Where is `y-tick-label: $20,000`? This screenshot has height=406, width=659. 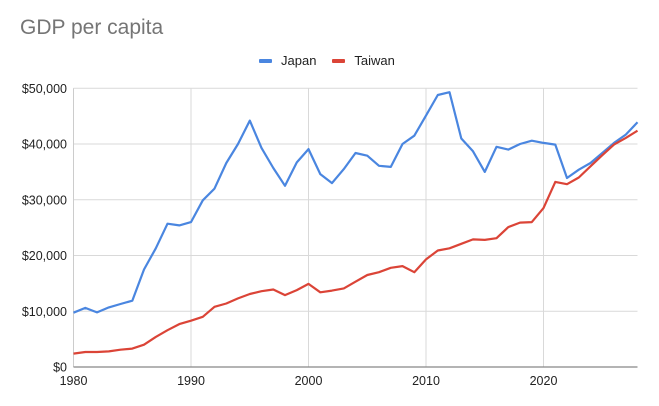 y-tick-label: $20,000 is located at coordinates (44, 256).